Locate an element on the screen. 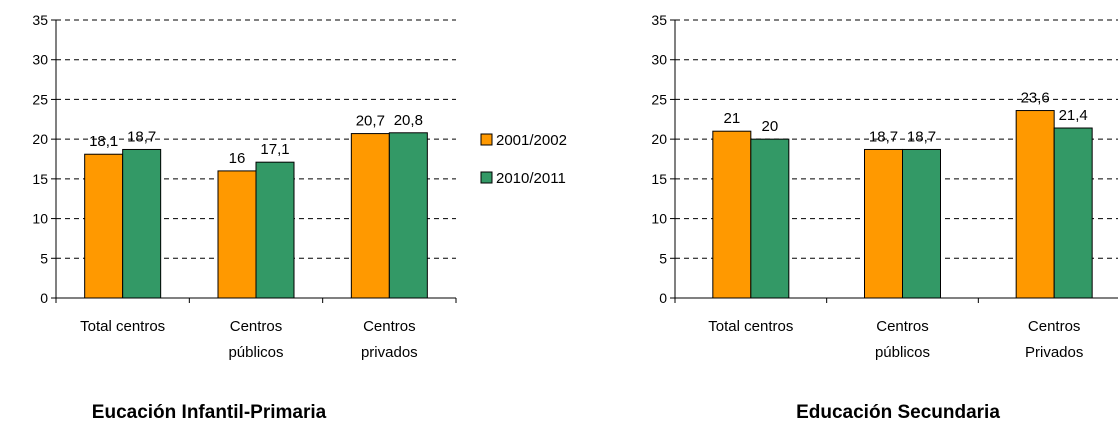  data-label: 20,8 is located at coordinates (408, 120).